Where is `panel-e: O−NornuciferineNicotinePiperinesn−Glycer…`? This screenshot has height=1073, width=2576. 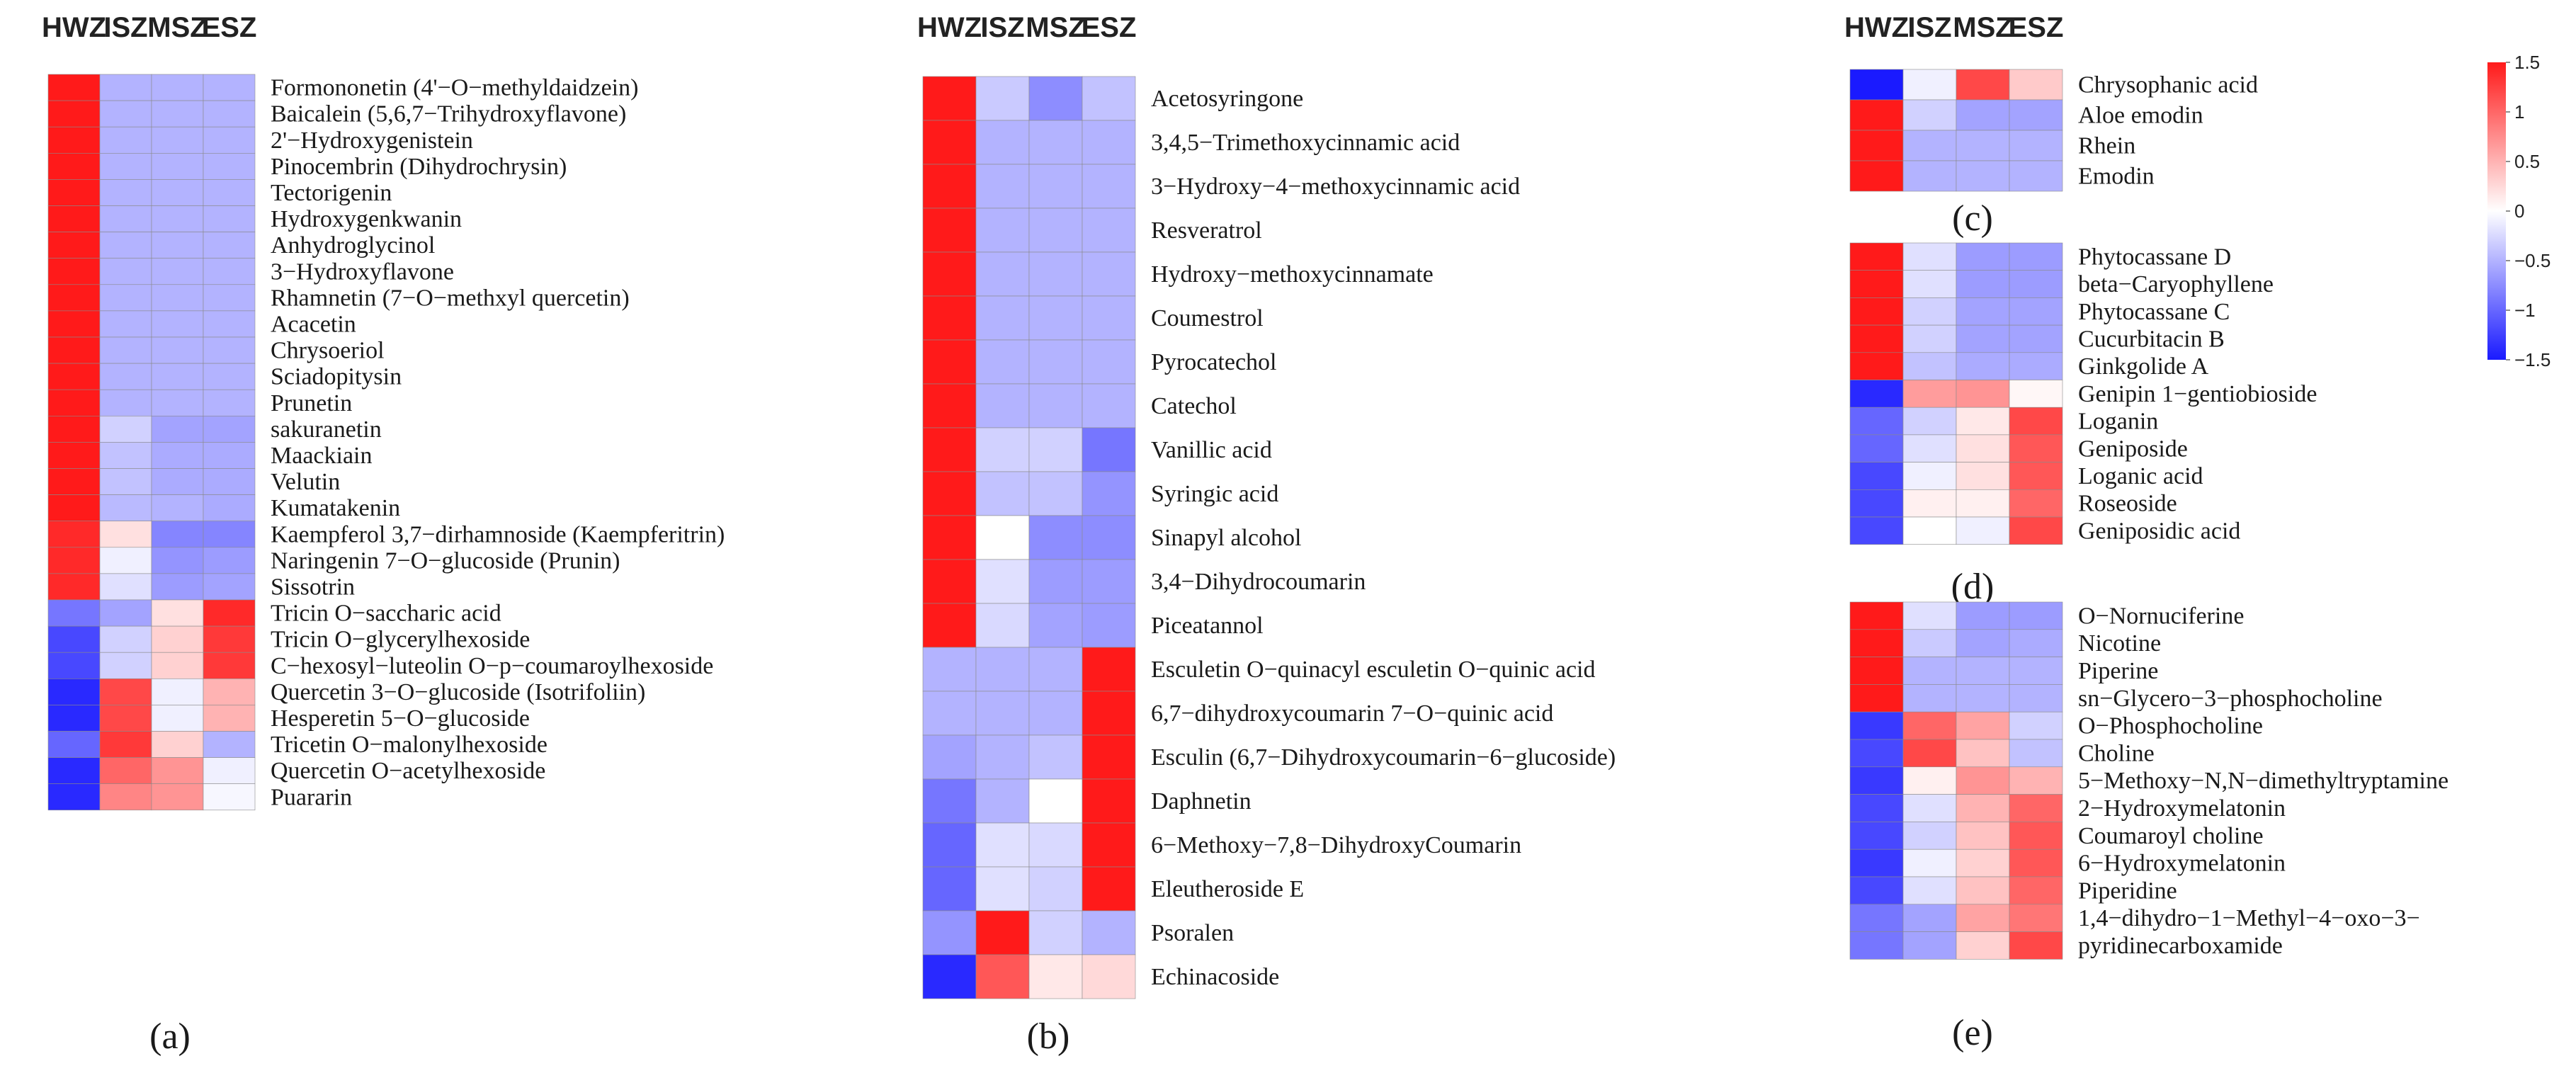
panel-e: O−NornuciferineNicotinePiperinesn−Glycer… is located at coordinates (2149, 827).